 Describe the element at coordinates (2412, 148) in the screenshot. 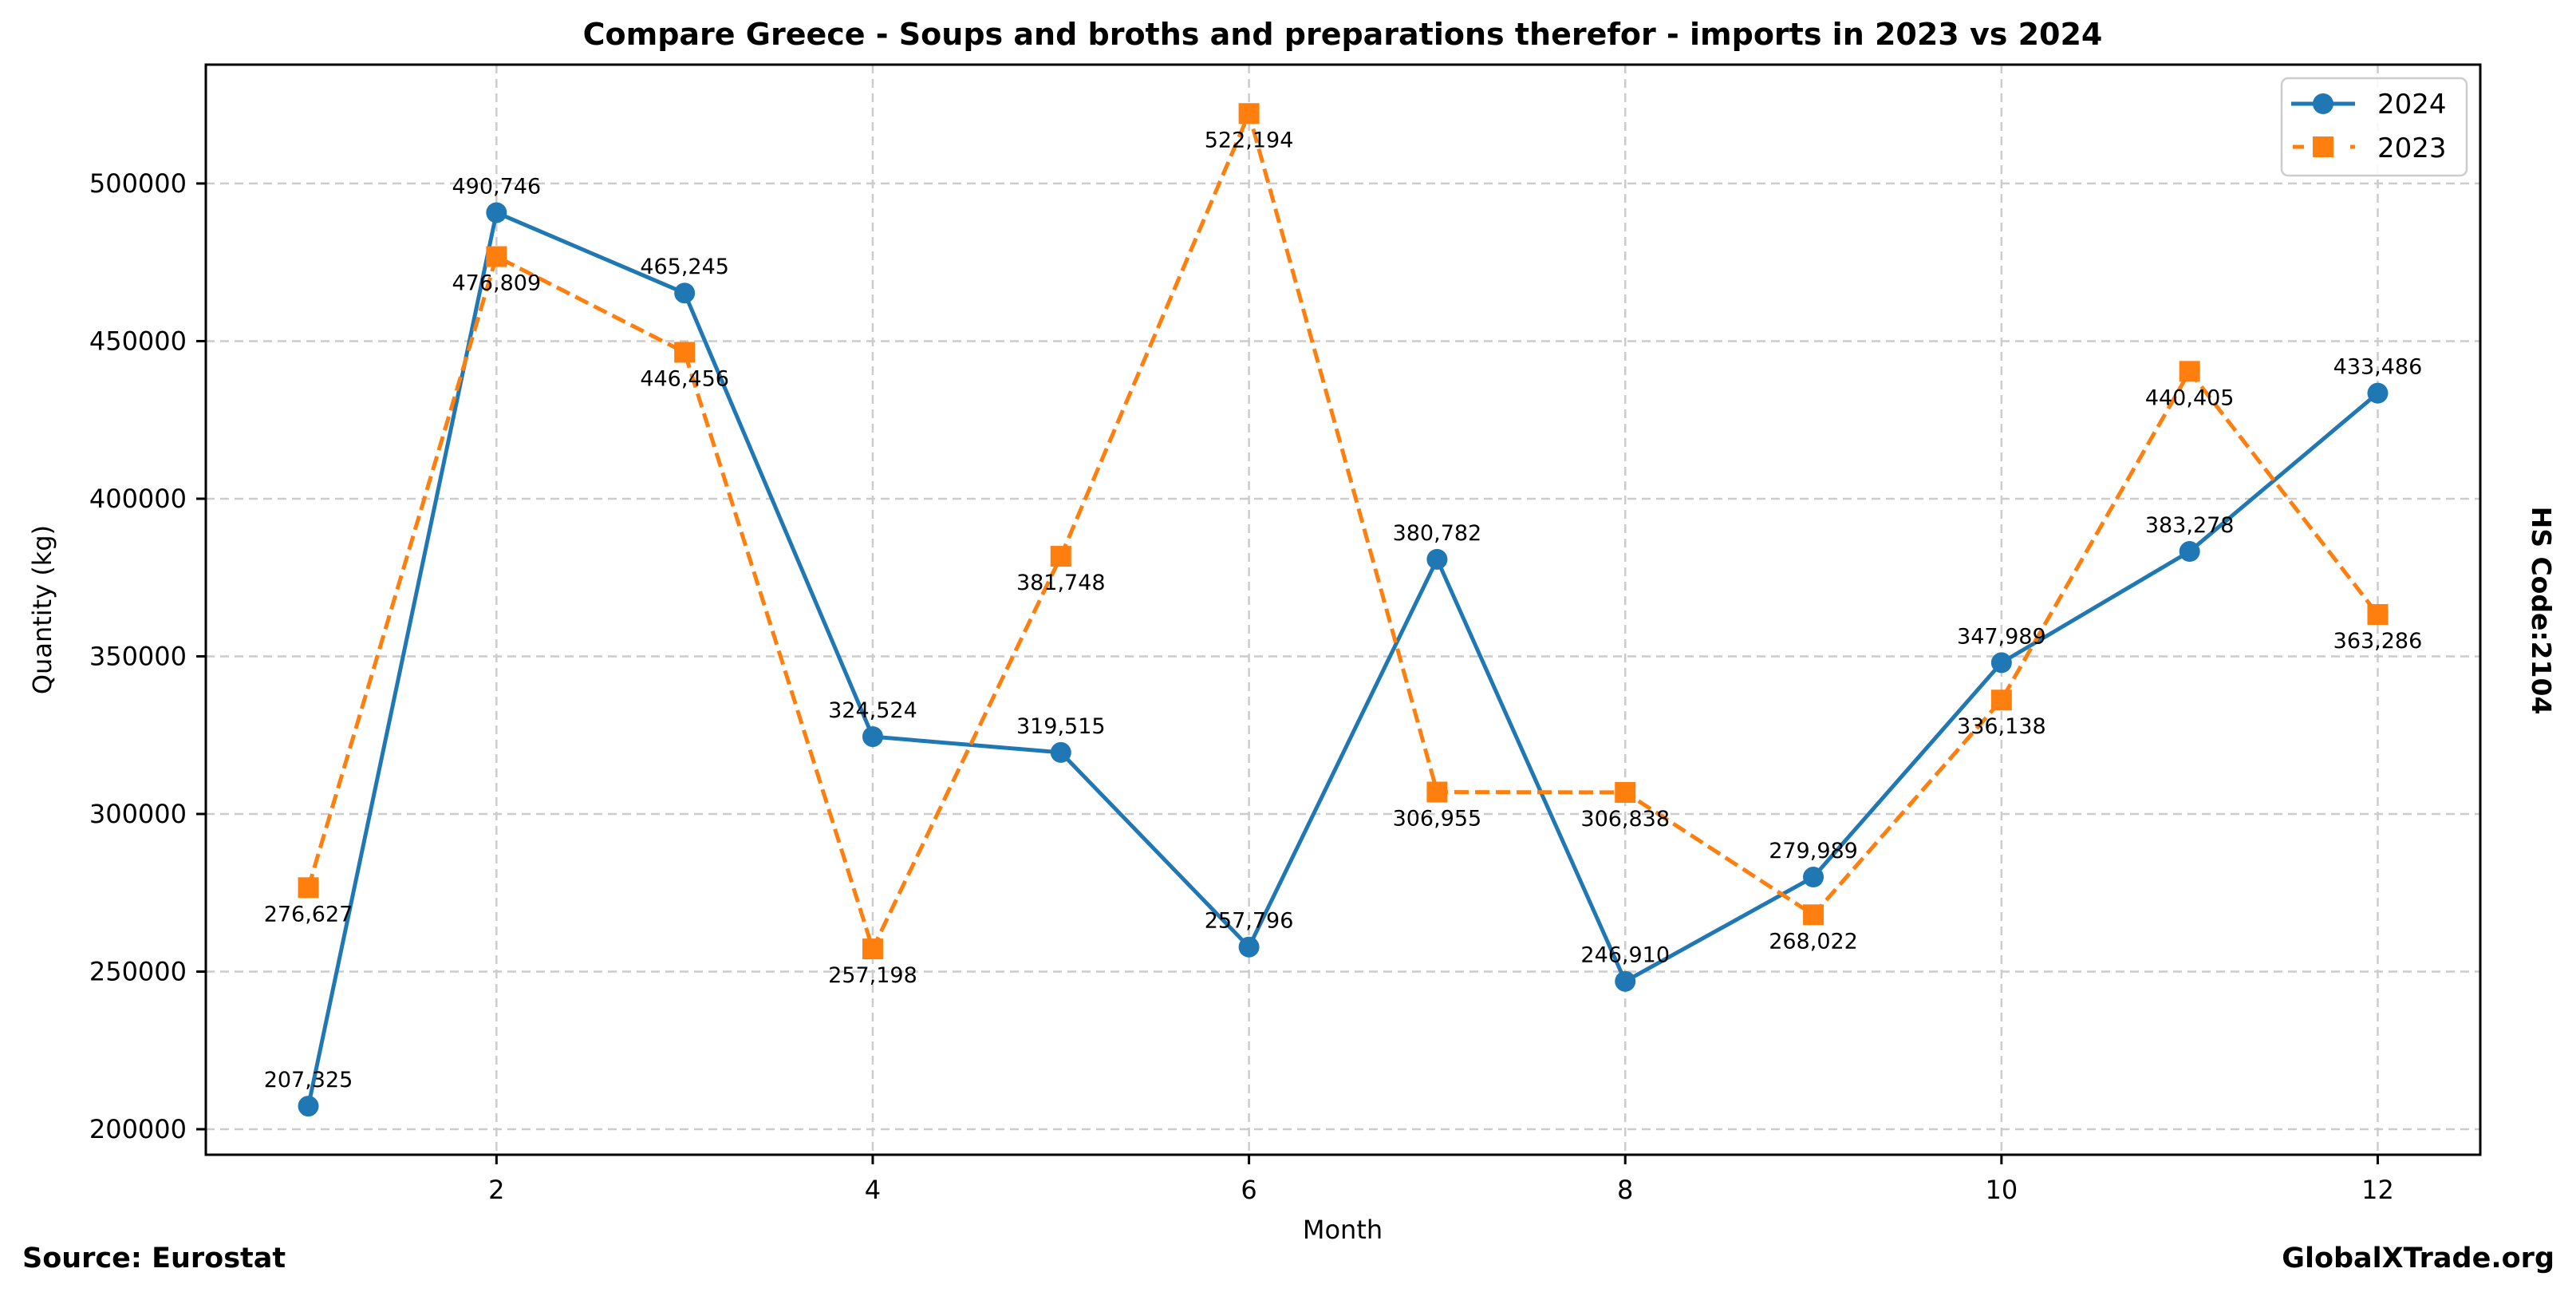

I see `legend-label-2023: 2023` at that location.